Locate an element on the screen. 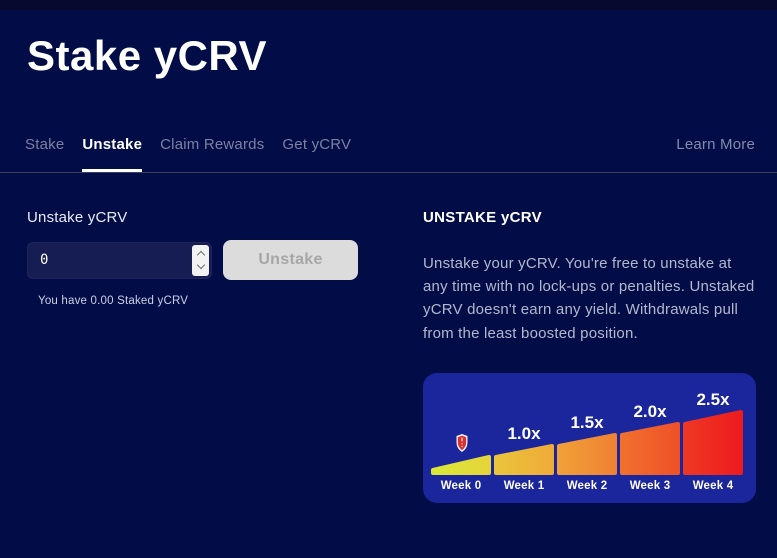 The height and width of the screenshot is (558, 777). chart-week-label: Week 2 is located at coordinates (587, 486).